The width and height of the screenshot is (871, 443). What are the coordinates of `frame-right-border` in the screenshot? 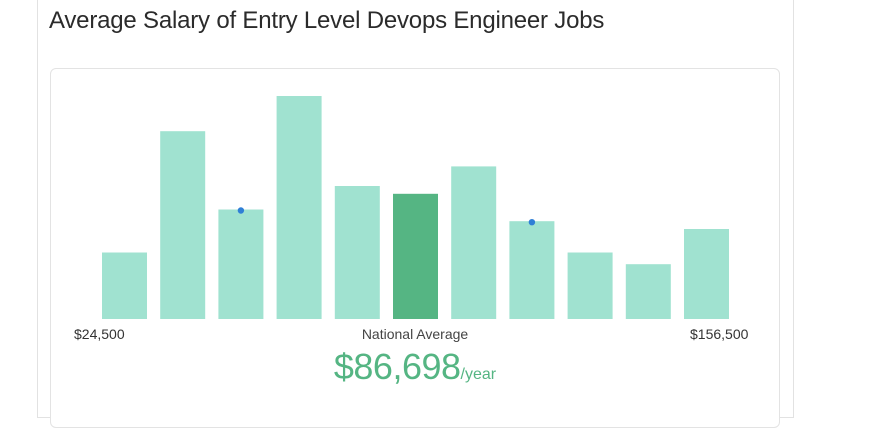 It's located at (793, 209).